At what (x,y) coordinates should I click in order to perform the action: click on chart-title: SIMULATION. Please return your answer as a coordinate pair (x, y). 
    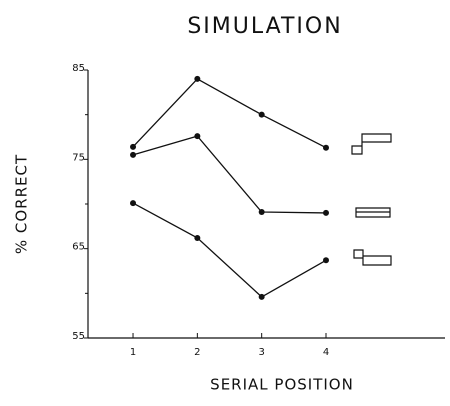
    Looking at the image, I should click on (264, 26).